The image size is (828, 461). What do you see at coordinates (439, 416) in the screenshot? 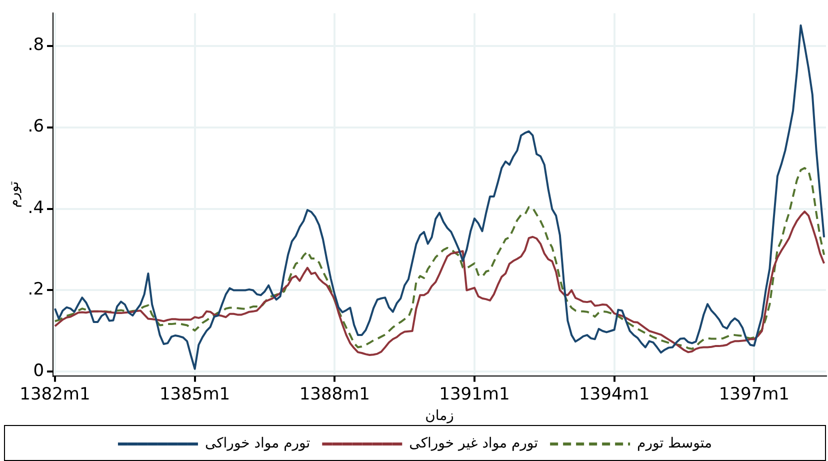
I see `x-axis-title: زمان` at bounding box center [439, 416].